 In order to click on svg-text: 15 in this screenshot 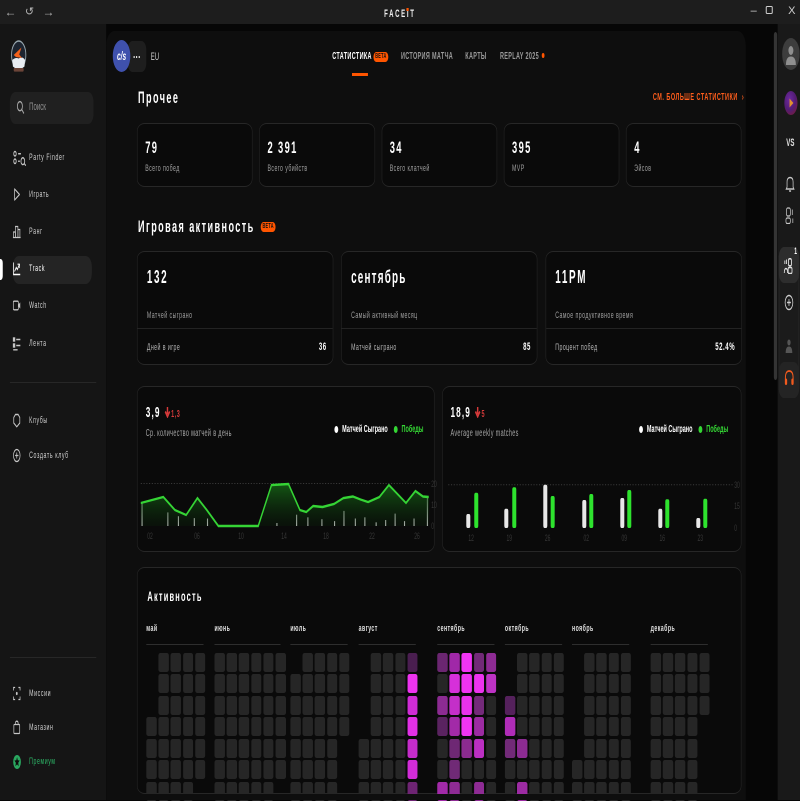, I will do `click(737, 505)`.